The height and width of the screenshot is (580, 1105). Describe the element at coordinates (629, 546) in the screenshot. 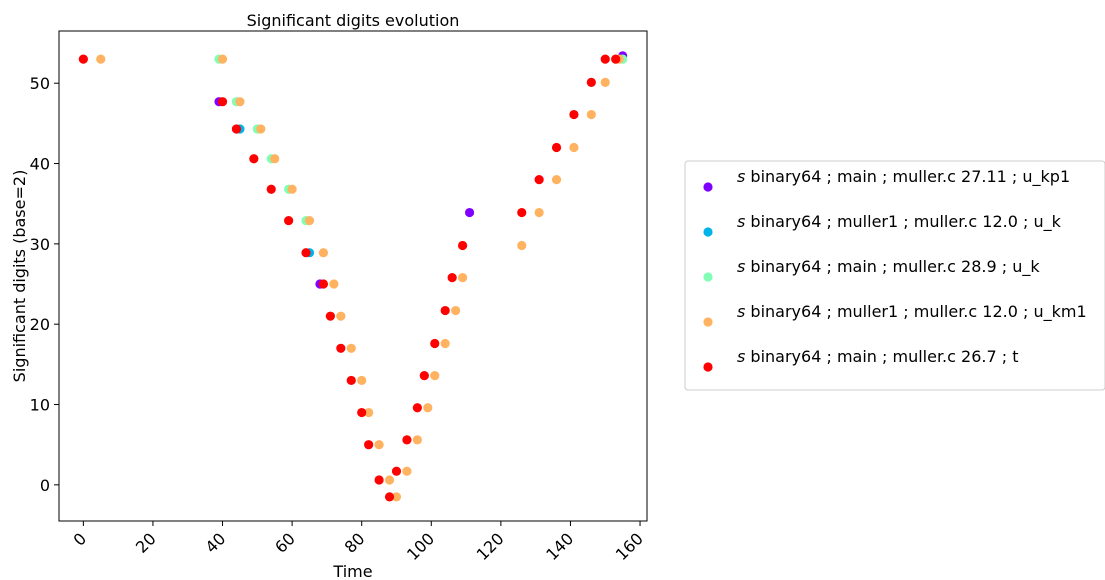

I see `x-tick-label: 160` at that location.